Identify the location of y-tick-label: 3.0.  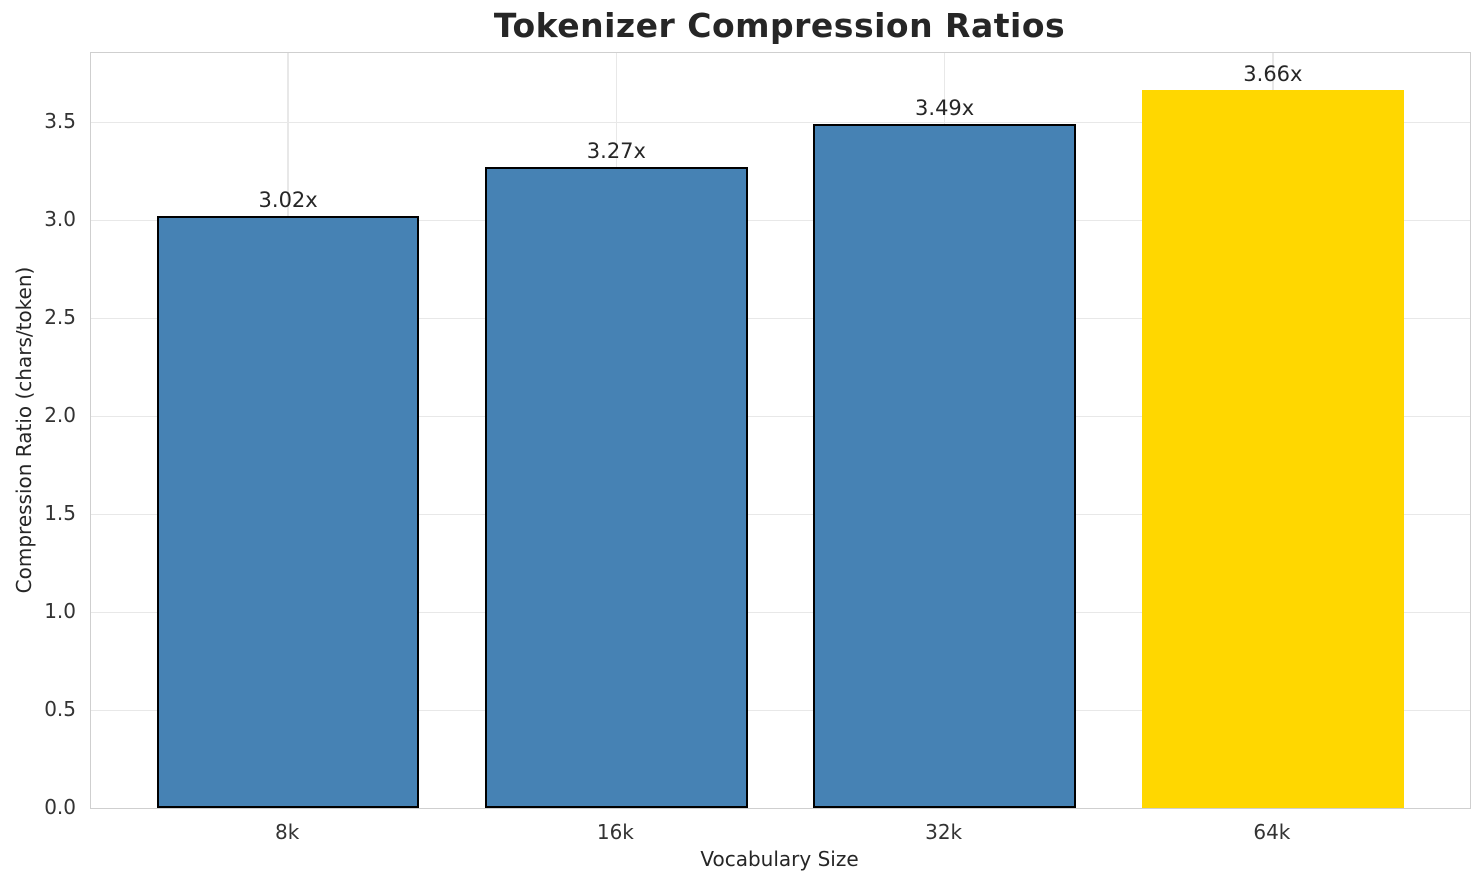
(60, 218).